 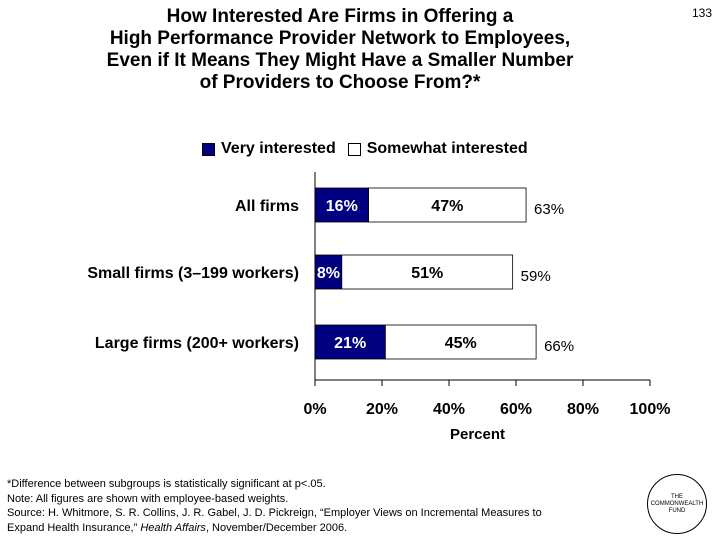 What do you see at coordinates (74, 527) in the screenshot?
I see `source-cont-text: Expand Health Insurance,”` at bounding box center [74, 527].